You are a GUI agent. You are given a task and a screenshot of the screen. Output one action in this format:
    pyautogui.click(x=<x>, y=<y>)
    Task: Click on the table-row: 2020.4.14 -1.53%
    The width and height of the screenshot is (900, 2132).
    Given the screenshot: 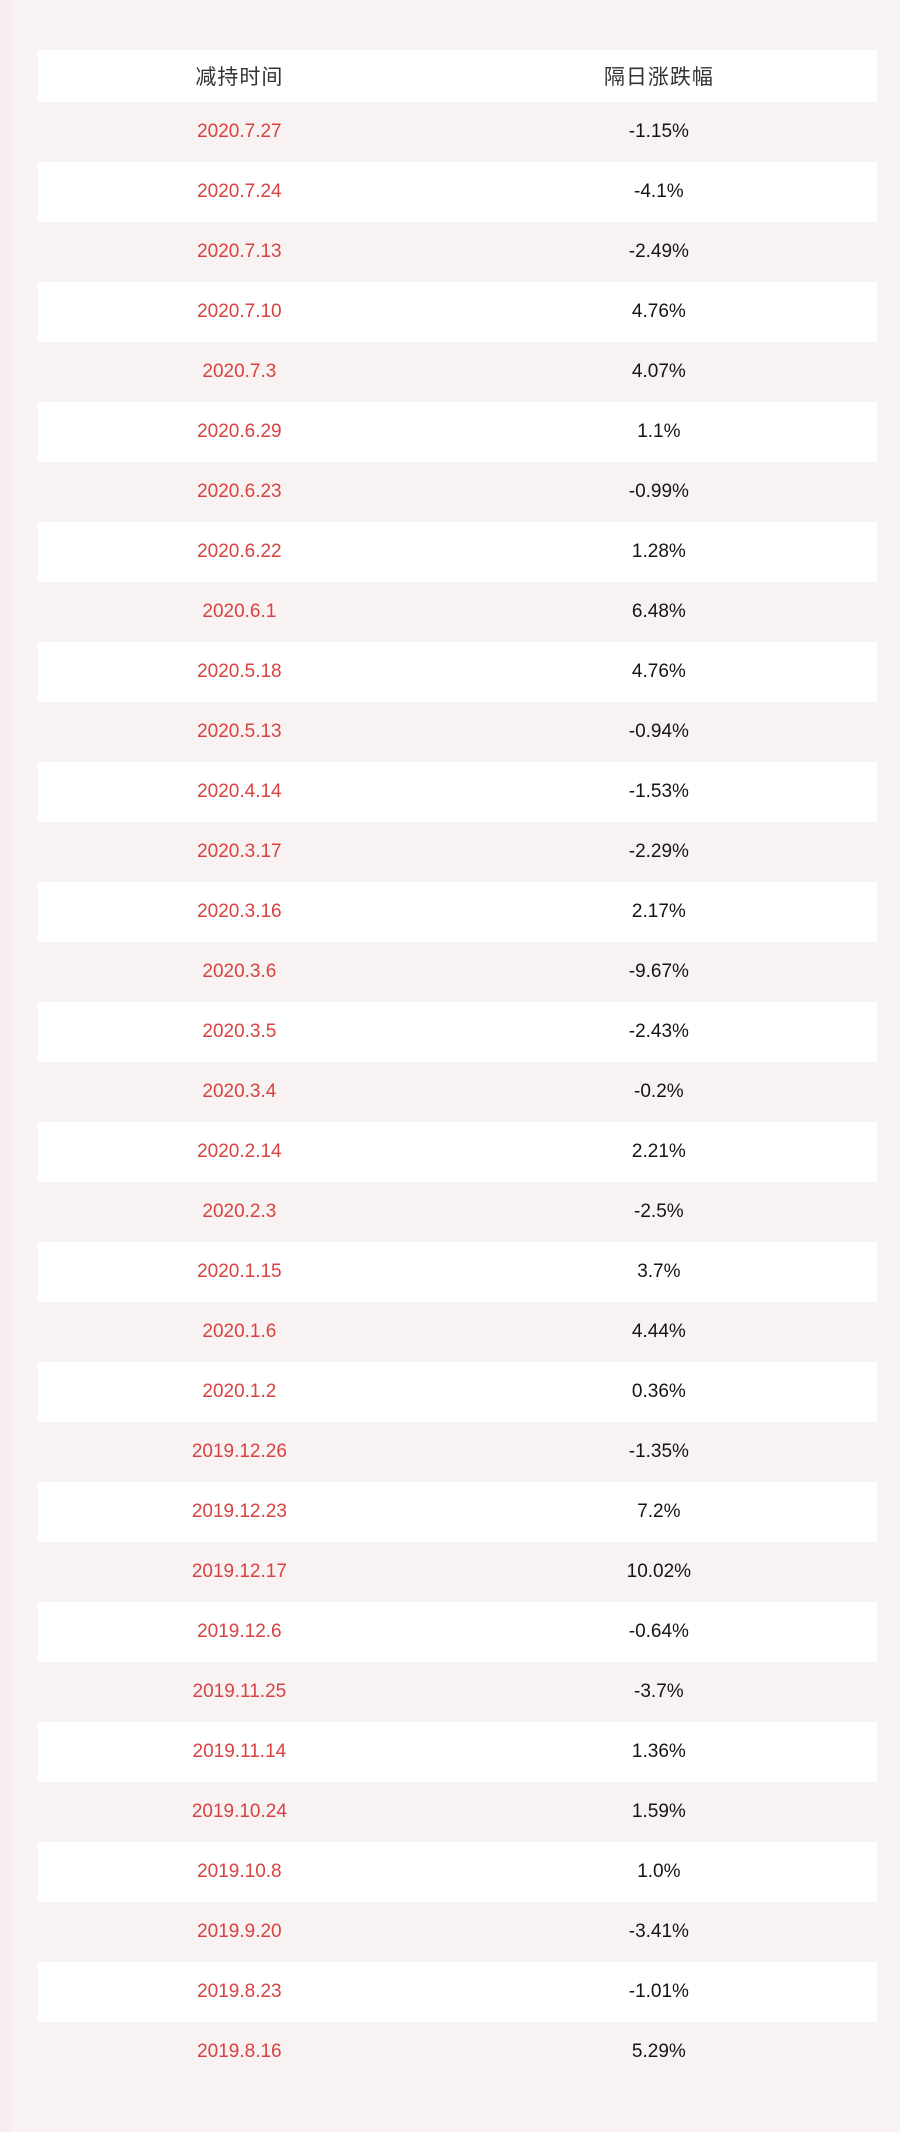 What is the action you would take?
    pyautogui.click(x=457, y=792)
    